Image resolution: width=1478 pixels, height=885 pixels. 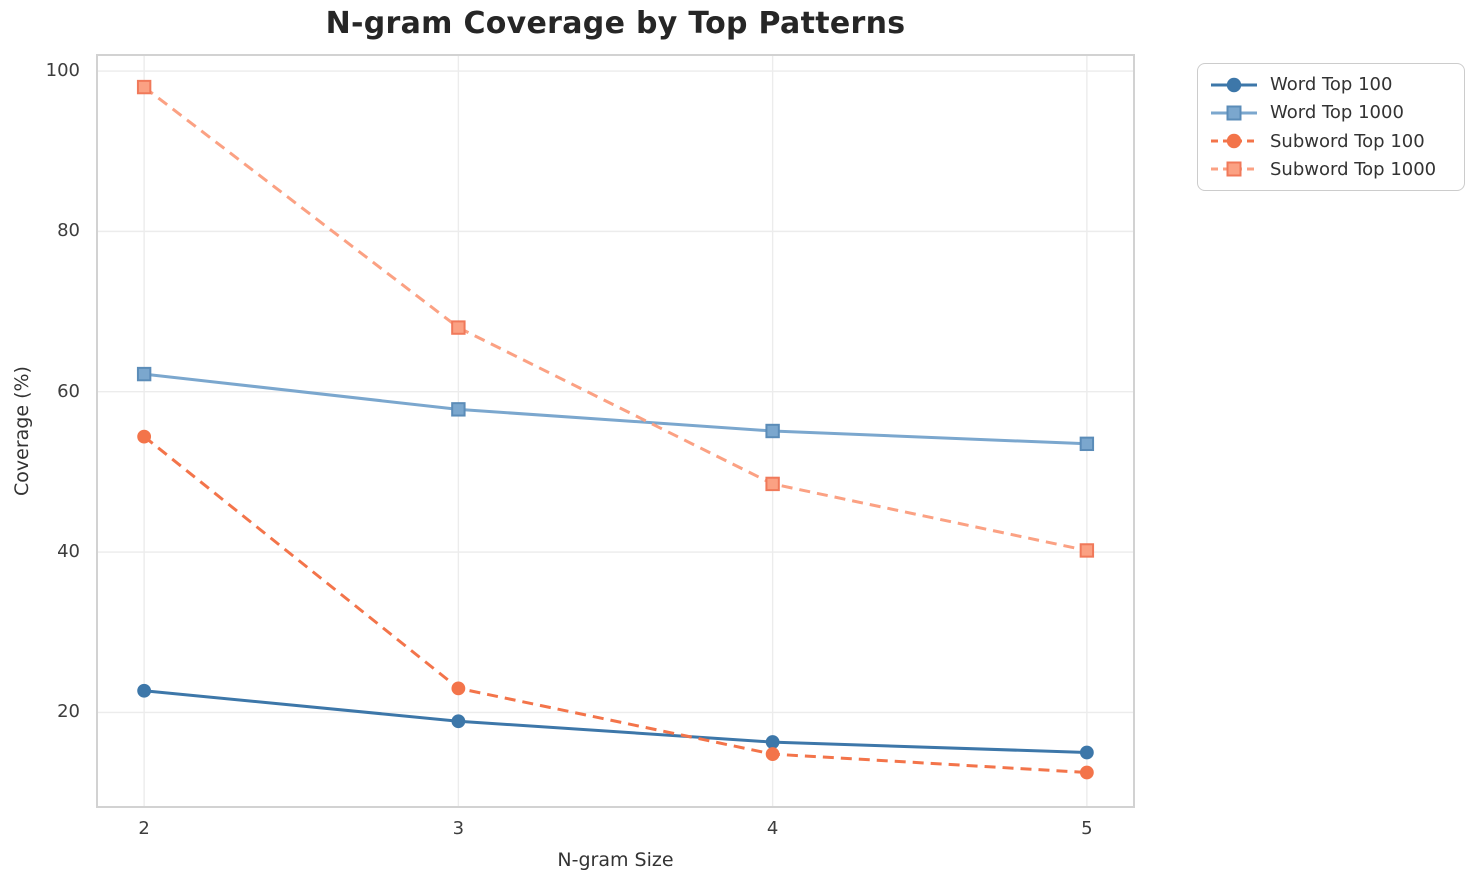 I want to click on legend-item: Subword Top 100, so click(x=1334, y=141).